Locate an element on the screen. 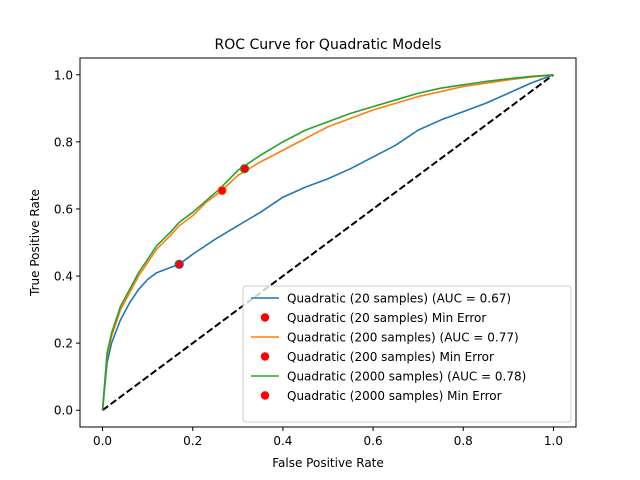  legend-entry-0: Quadratic (20 samples) (AUC = 0.67) is located at coordinates (399, 299).